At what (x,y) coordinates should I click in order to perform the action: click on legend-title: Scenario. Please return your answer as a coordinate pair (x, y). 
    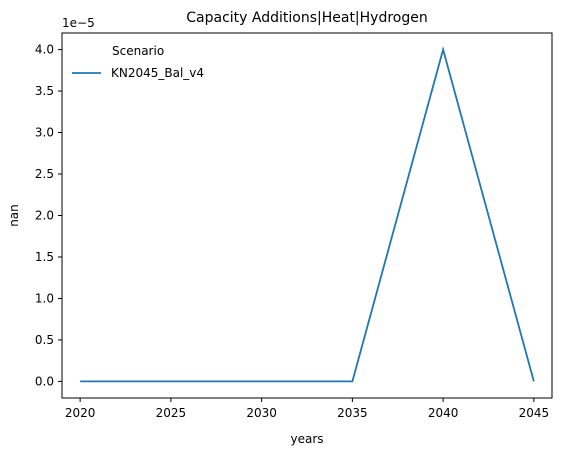
    Looking at the image, I should click on (138, 51).